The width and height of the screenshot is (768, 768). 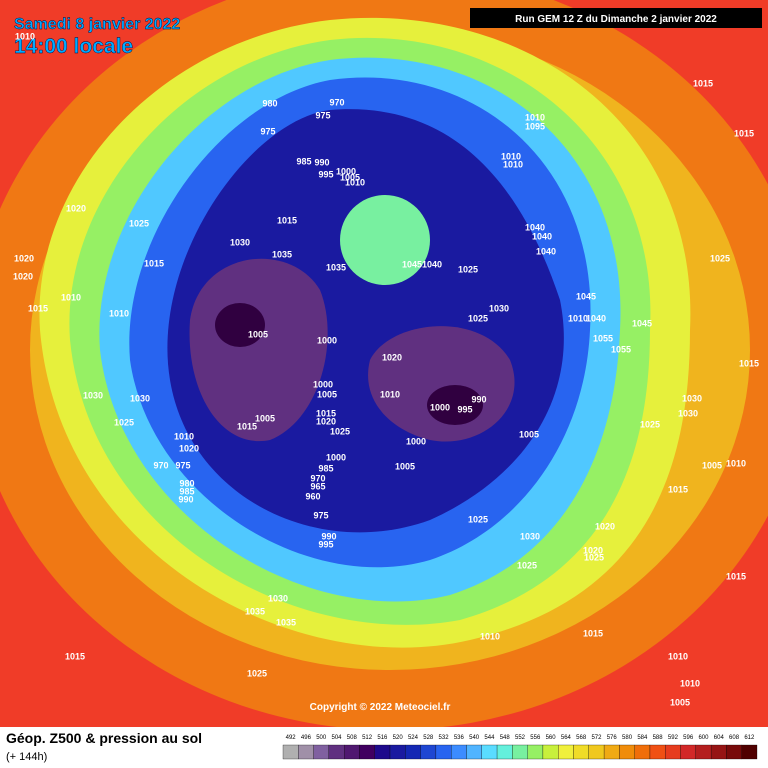 What do you see at coordinates (303, 161) in the screenshot?
I see `isobar-label: 985` at bounding box center [303, 161].